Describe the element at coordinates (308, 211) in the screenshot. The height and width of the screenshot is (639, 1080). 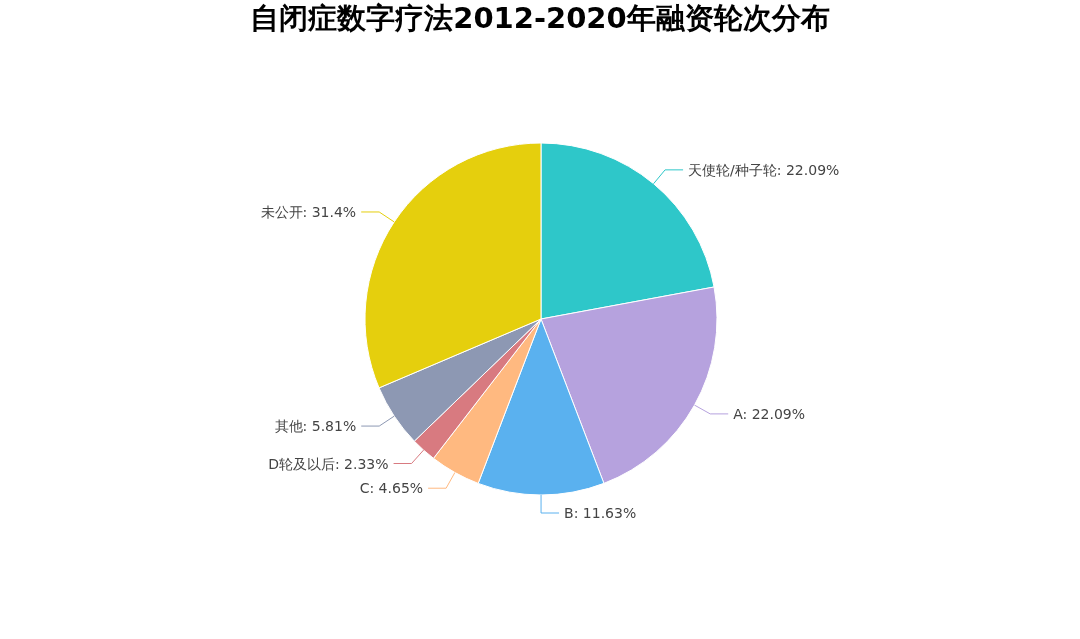
I see `slice-label: 未公开: 31.4%` at that location.